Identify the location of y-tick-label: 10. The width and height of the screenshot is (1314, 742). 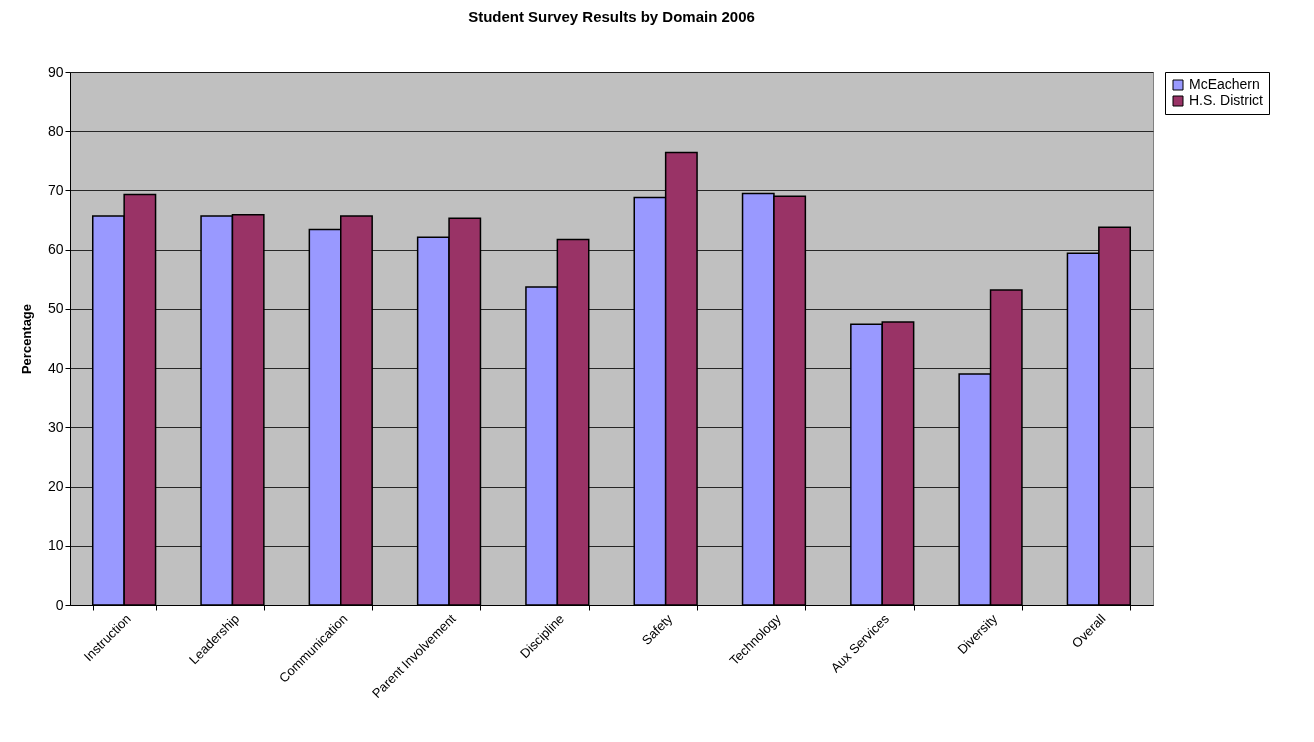
(55, 545).